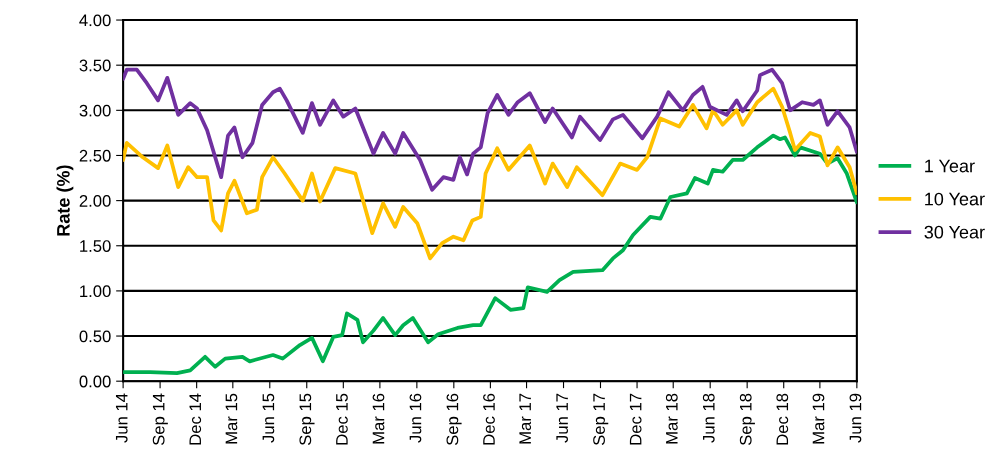 This screenshot has height=466, width=1001. What do you see at coordinates (954, 232) in the screenshot?
I see `legend-label: 30 Year` at bounding box center [954, 232].